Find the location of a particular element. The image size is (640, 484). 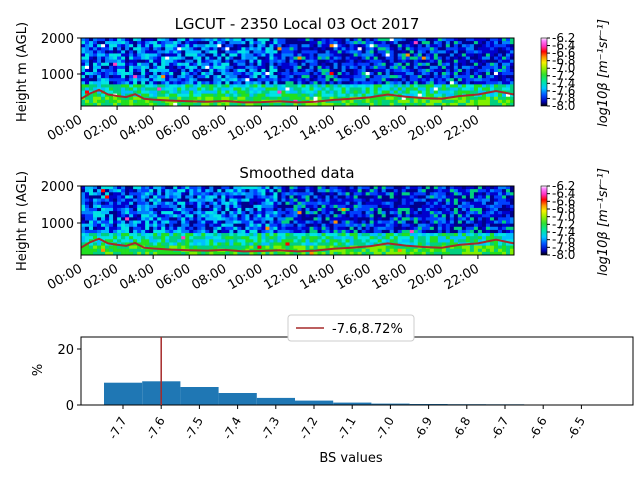

panel-raw-title: LGCUT - 2350 Local 03 Oct 2017 is located at coordinates (297, 24).